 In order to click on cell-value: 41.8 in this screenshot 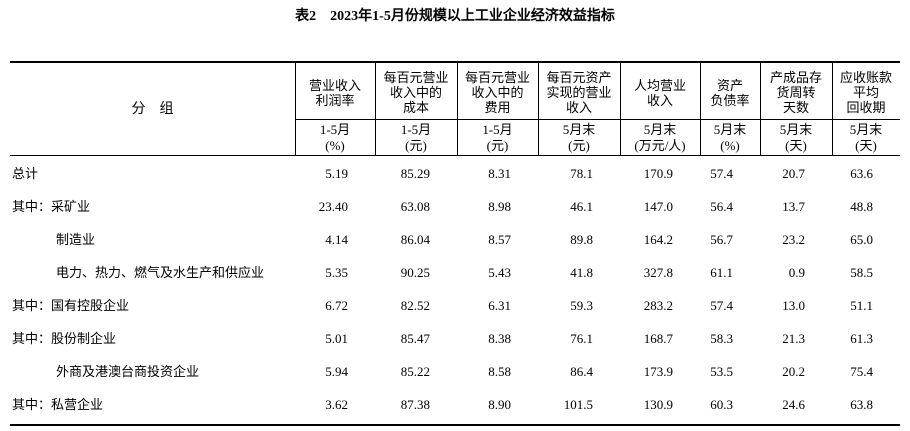, I will do `click(581, 272)`.